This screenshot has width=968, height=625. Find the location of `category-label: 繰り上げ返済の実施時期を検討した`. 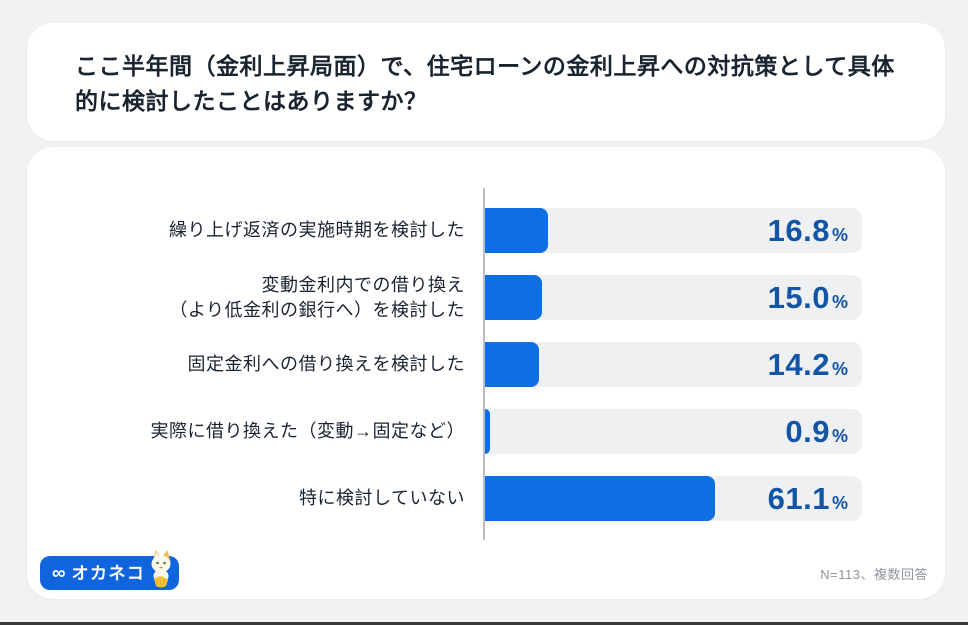

category-label: 繰り上げ返済の実施時期を検討した is located at coordinates (317, 230).